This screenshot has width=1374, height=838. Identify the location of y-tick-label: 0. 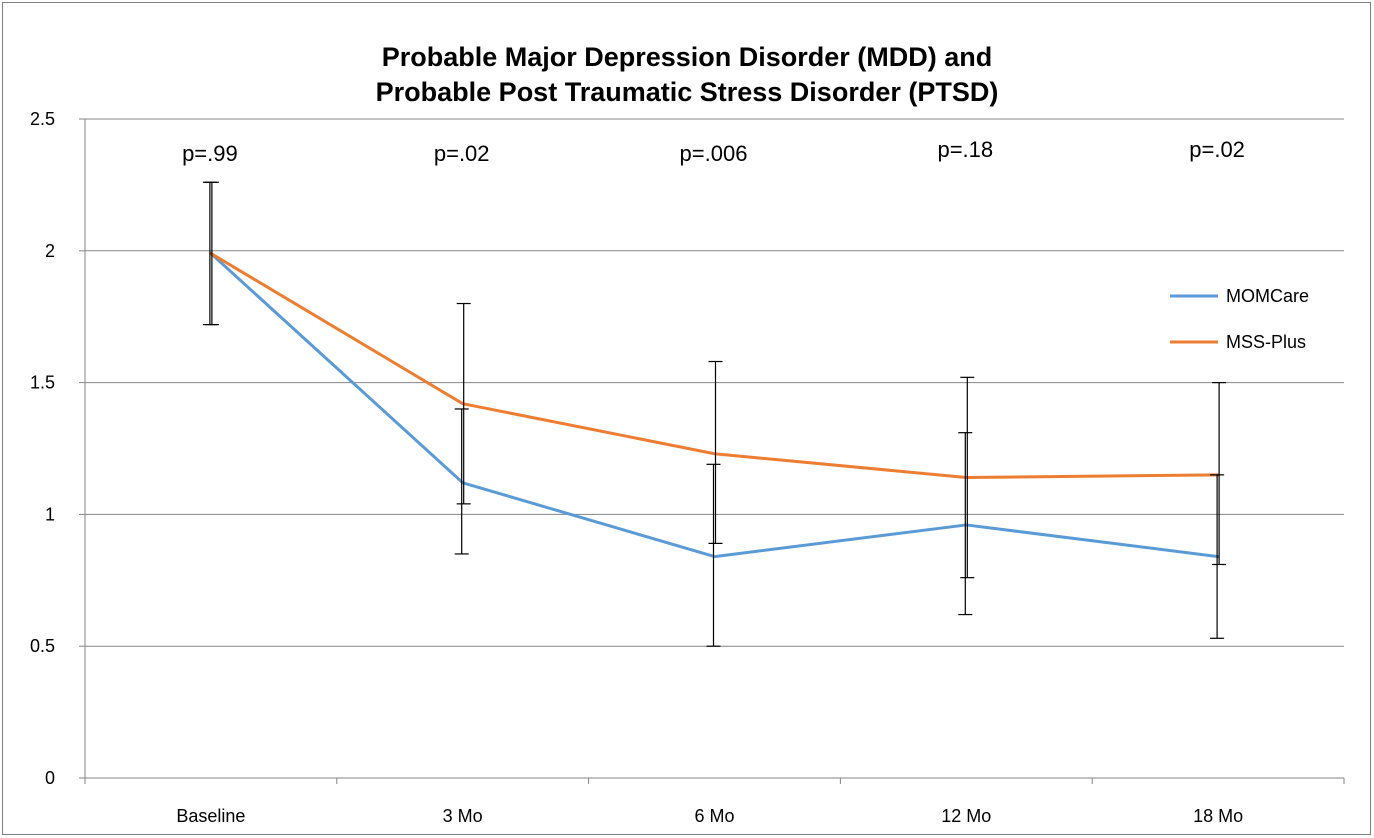
(50, 778).